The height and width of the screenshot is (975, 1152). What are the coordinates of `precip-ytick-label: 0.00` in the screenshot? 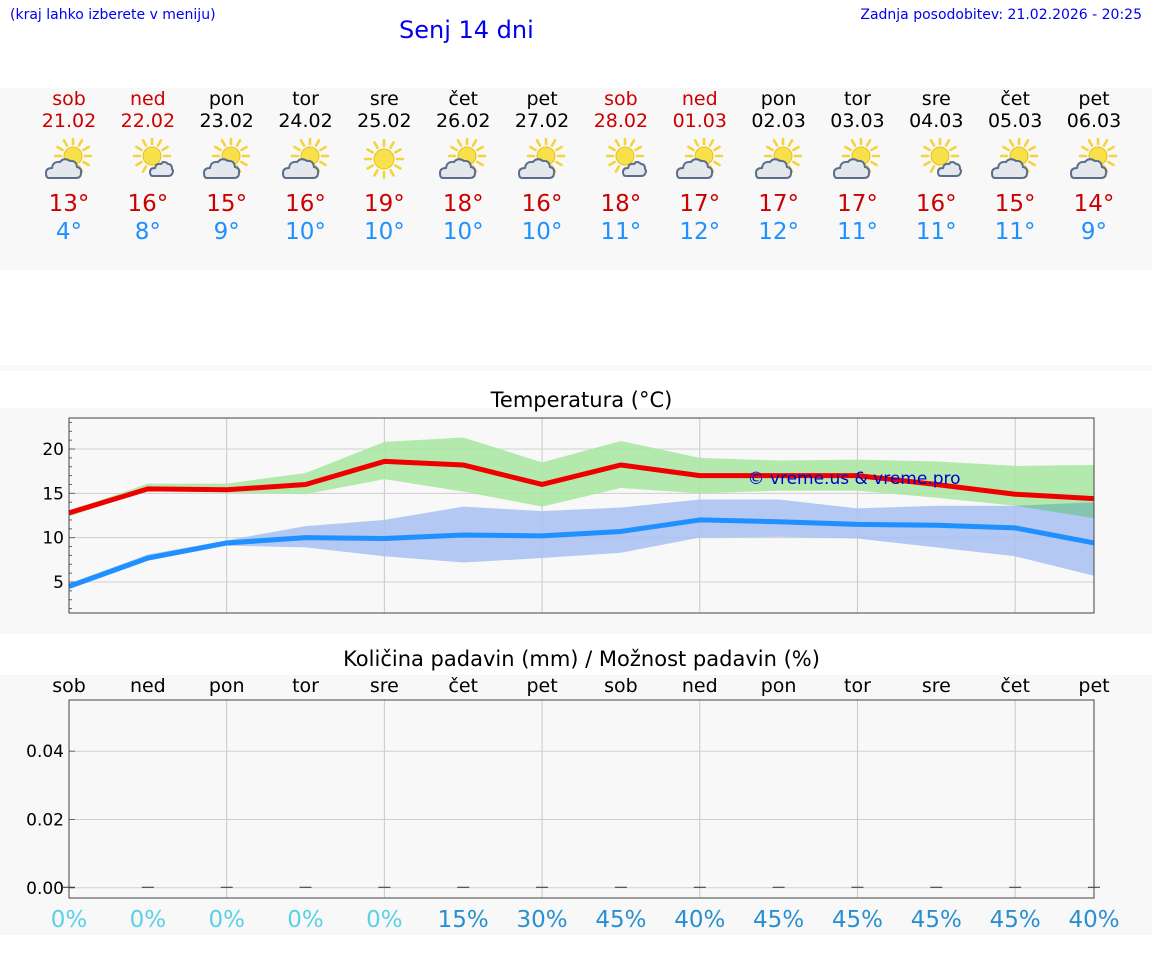 It's located at (45, 889).